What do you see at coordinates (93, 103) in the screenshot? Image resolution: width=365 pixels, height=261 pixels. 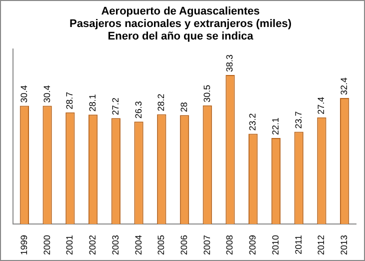 I see `data-label: 28.1` at bounding box center [93, 103].